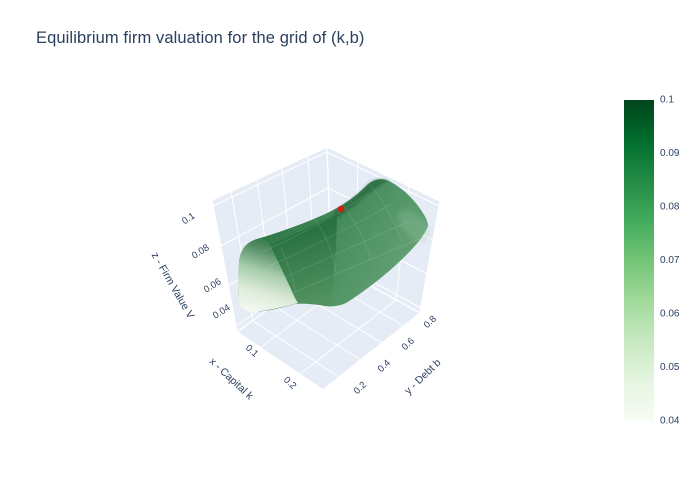 The image size is (700, 500). Describe the element at coordinates (430, 322) in the screenshot. I see `yaxis-tick: 0.8` at that location.